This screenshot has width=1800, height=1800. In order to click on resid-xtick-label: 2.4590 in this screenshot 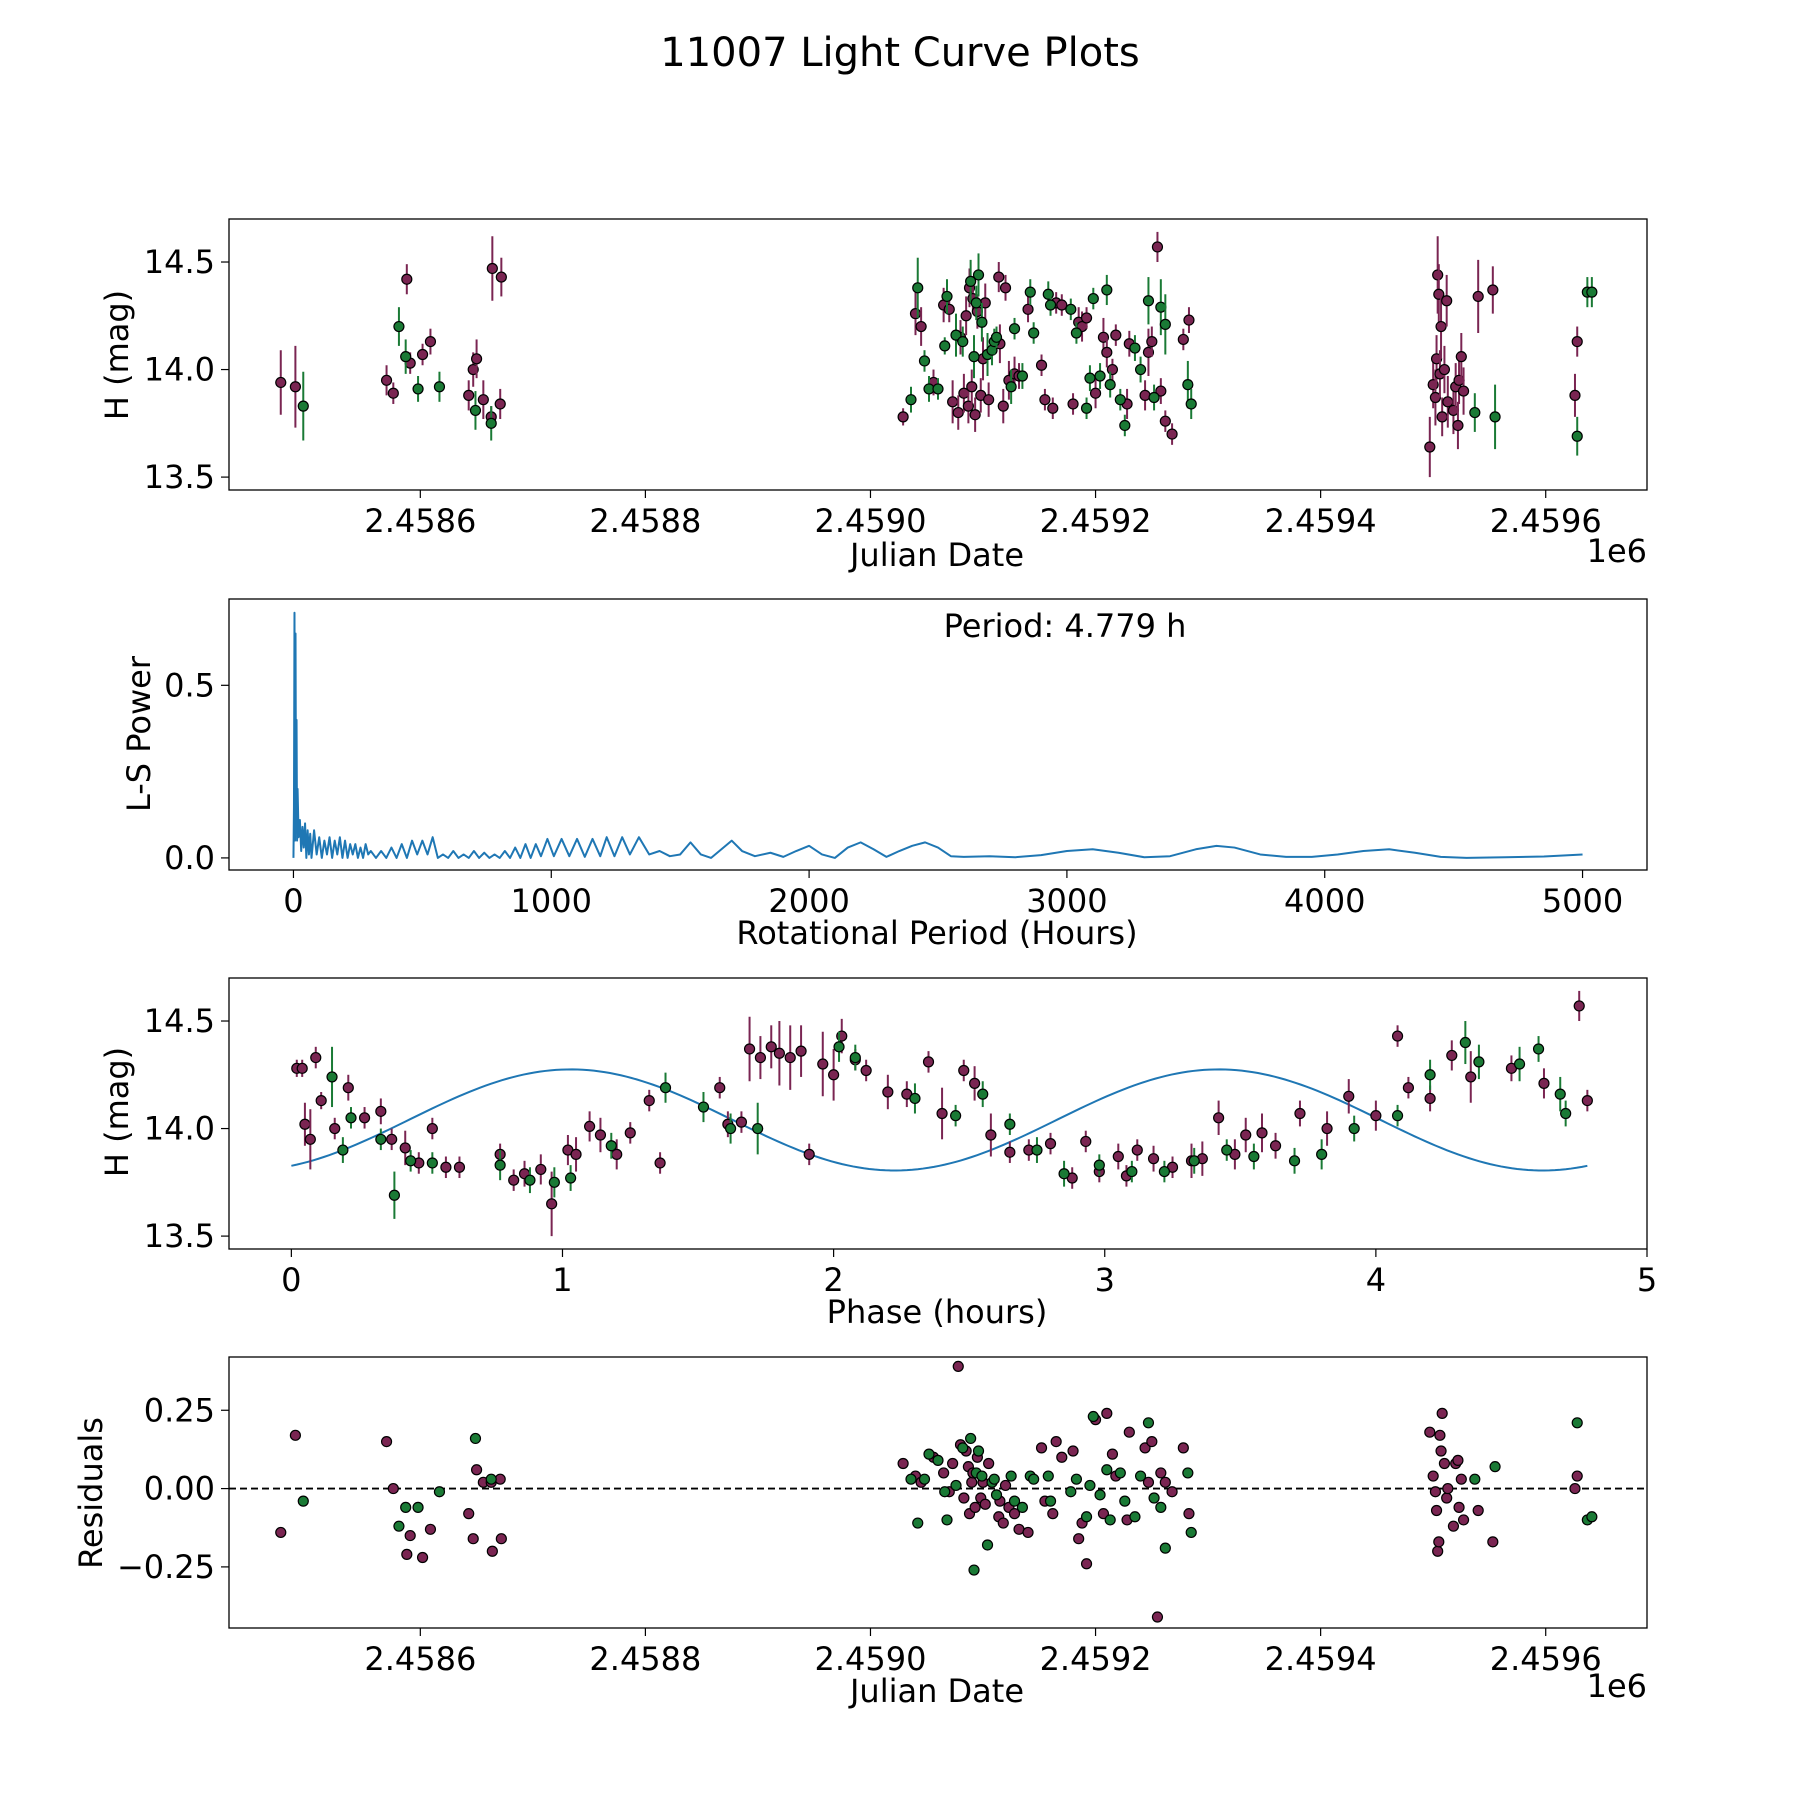, I will do `click(870, 1659)`.